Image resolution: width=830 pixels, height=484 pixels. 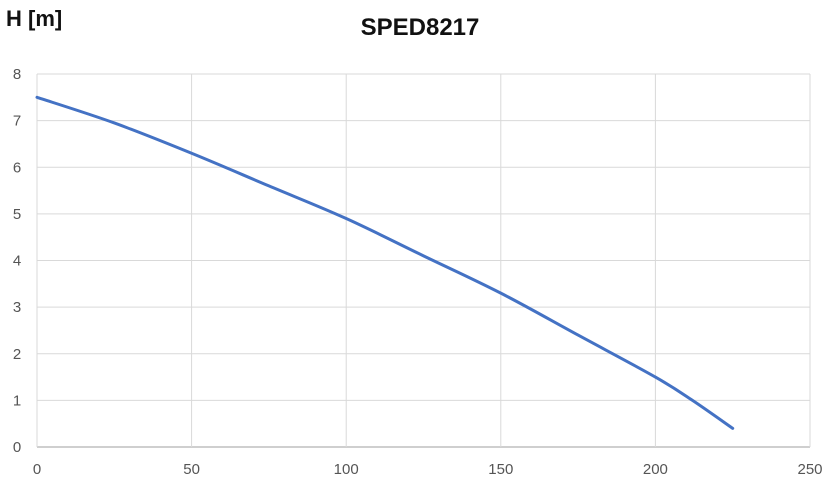 What do you see at coordinates (17, 214) in the screenshot?
I see `y-tick-label: 5` at bounding box center [17, 214].